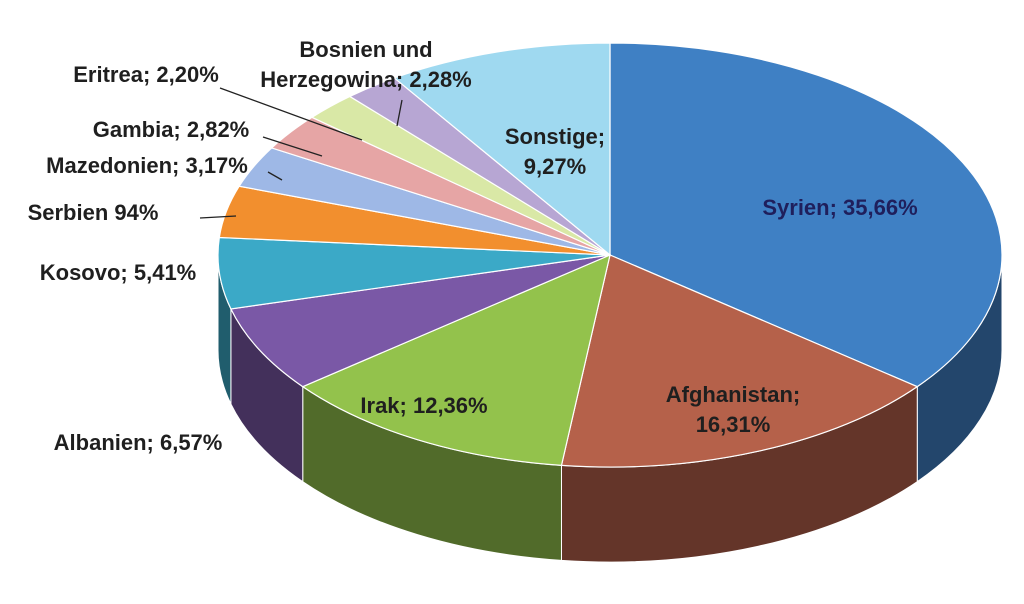 The image size is (1024, 604). What do you see at coordinates (292, 146) in the screenshot?
I see `leader-line-gambia` at bounding box center [292, 146].